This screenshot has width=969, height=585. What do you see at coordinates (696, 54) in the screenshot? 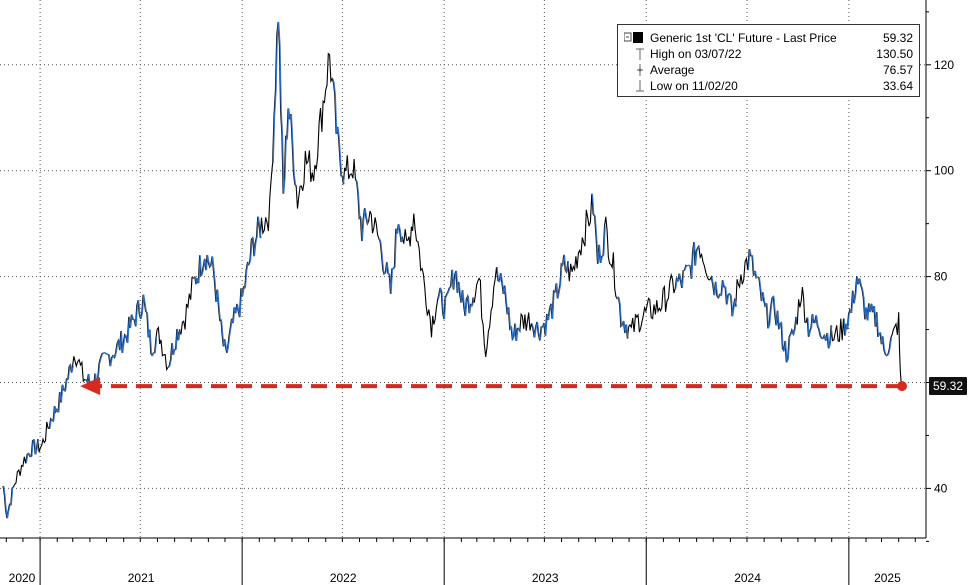
I see `legend-label: High on 03/07/22` at bounding box center [696, 54].